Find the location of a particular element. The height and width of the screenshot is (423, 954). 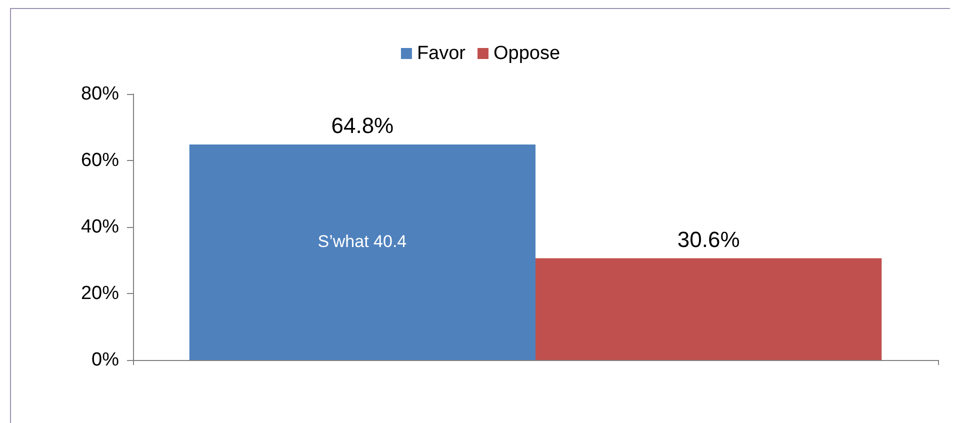

data-label: 64.8% is located at coordinates (362, 125).